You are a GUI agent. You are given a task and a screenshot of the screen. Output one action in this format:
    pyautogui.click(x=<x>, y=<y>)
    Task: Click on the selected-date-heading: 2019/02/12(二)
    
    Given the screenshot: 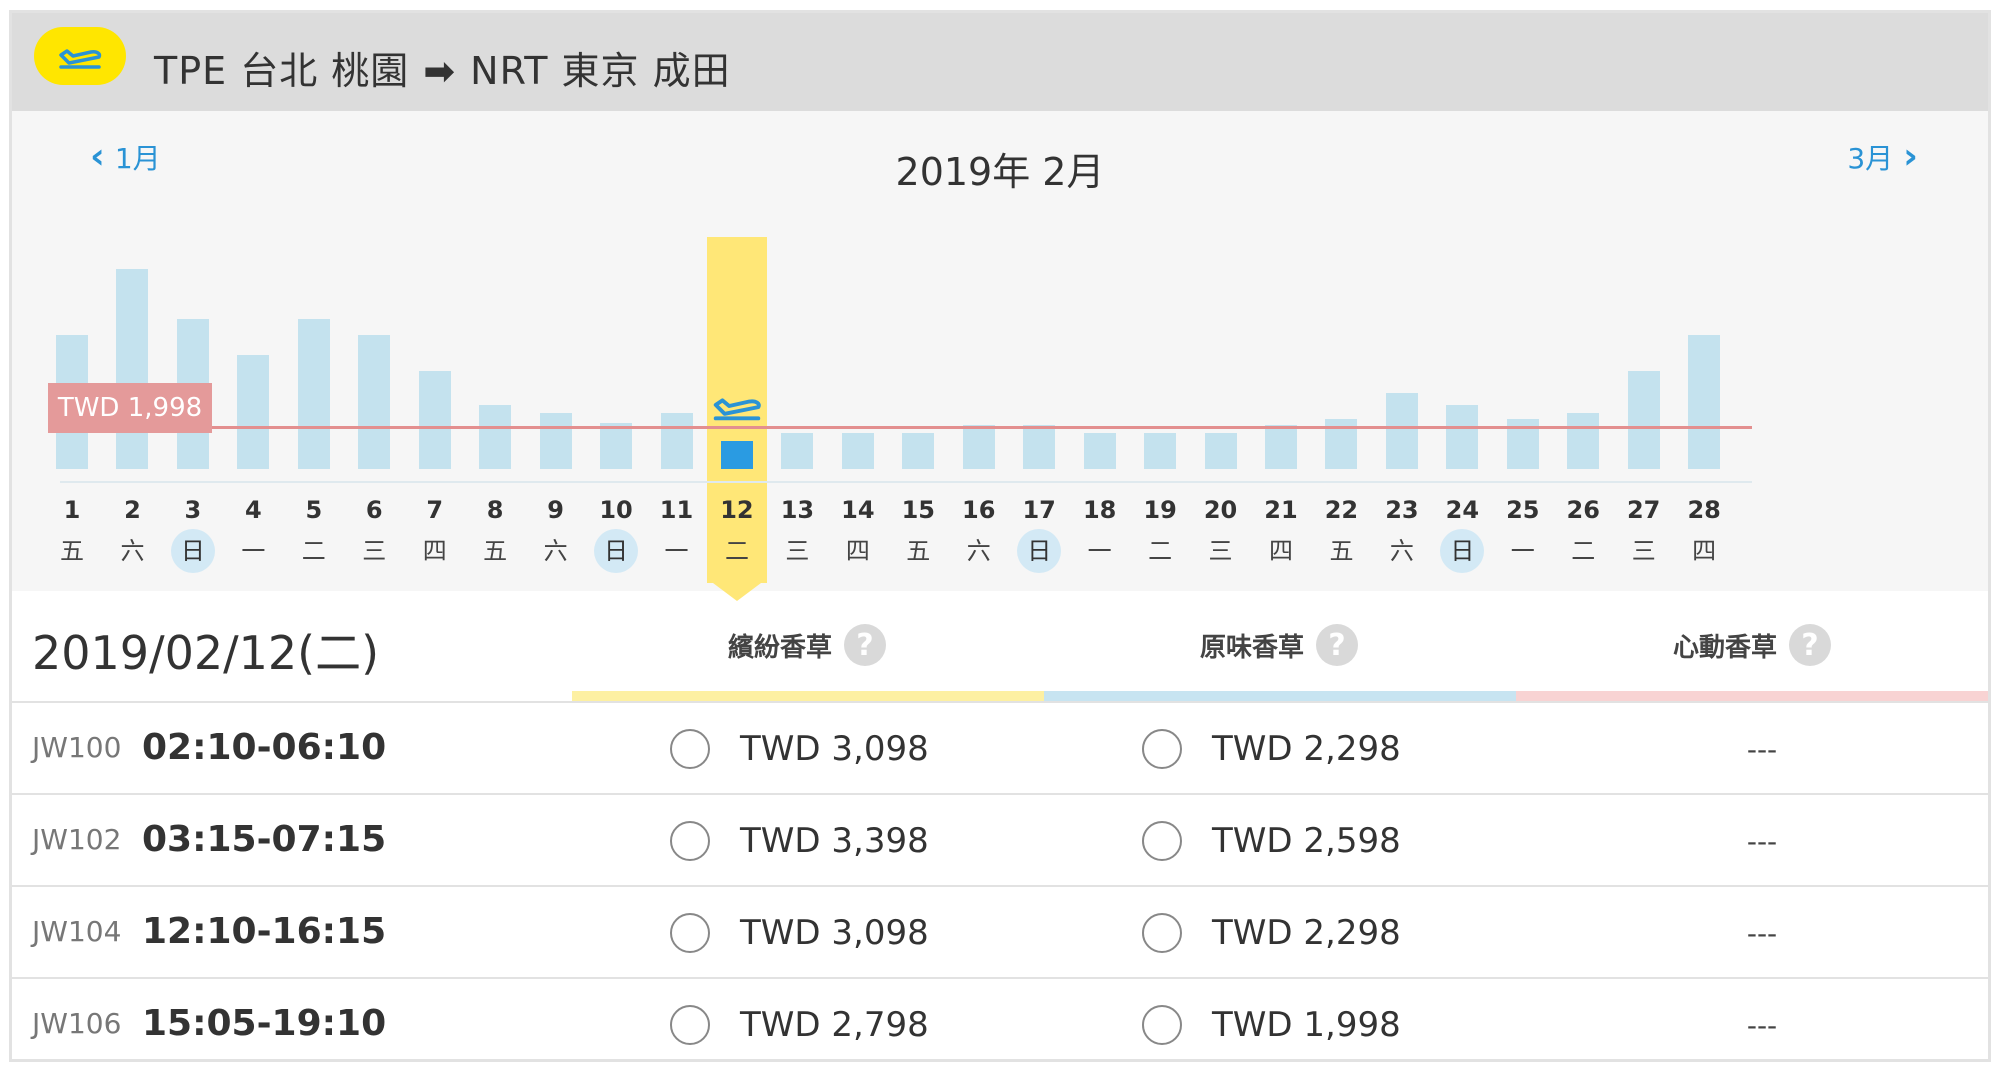 What is the action you would take?
    pyautogui.click(x=206, y=653)
    